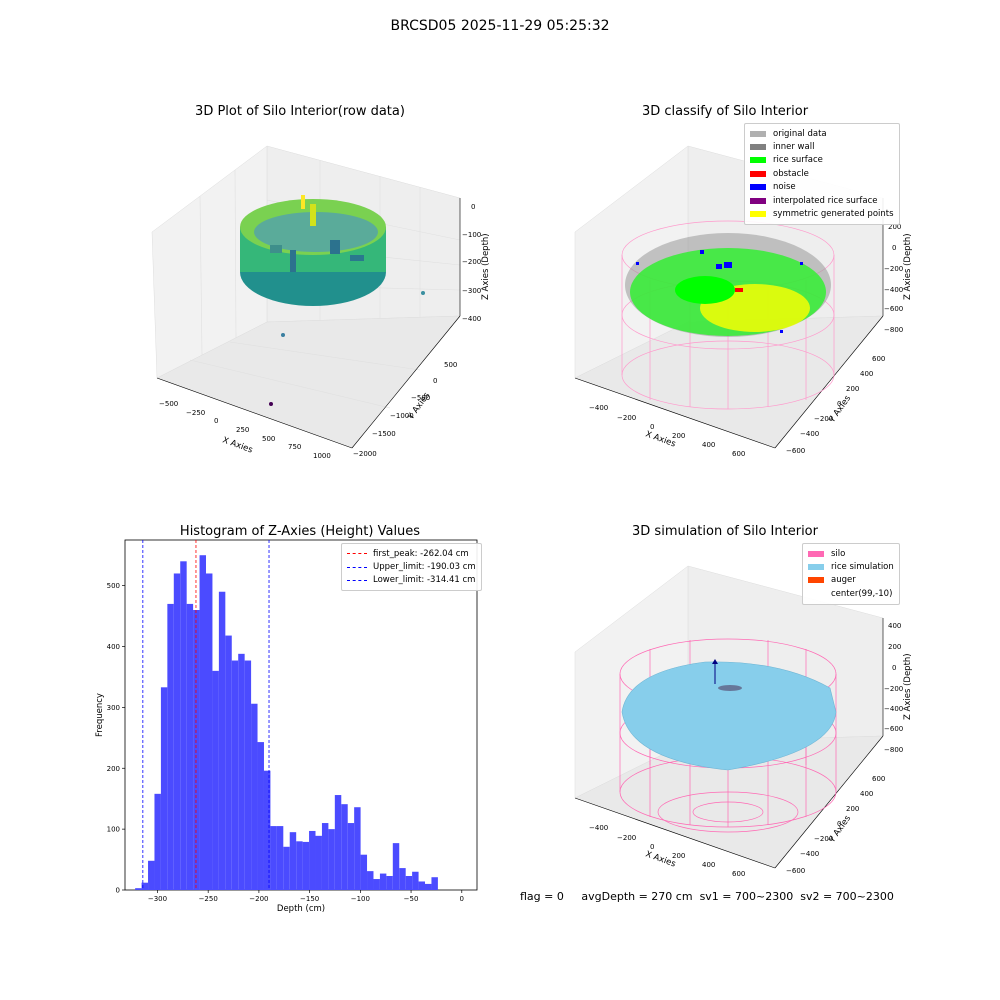 The image size is (1000, 1000). Describe the element at coordinates (893, 290) in the screenshot. I see `panel2-z-tick: −400` at that location.